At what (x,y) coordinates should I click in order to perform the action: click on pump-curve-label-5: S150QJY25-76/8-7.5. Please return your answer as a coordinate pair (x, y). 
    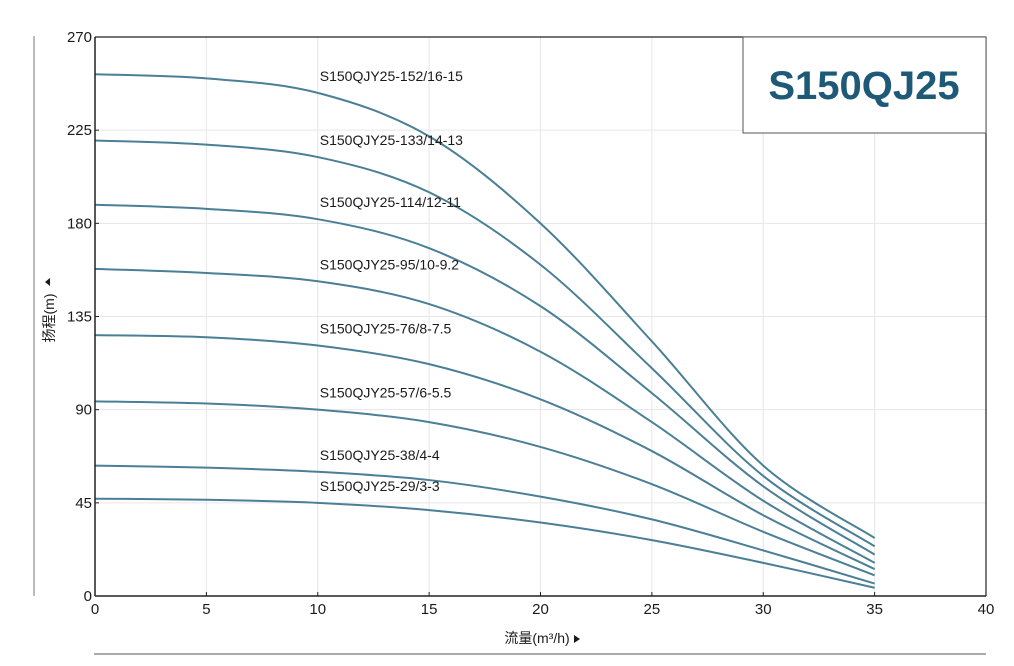
    Looking at the image, I should click on (386, 328).